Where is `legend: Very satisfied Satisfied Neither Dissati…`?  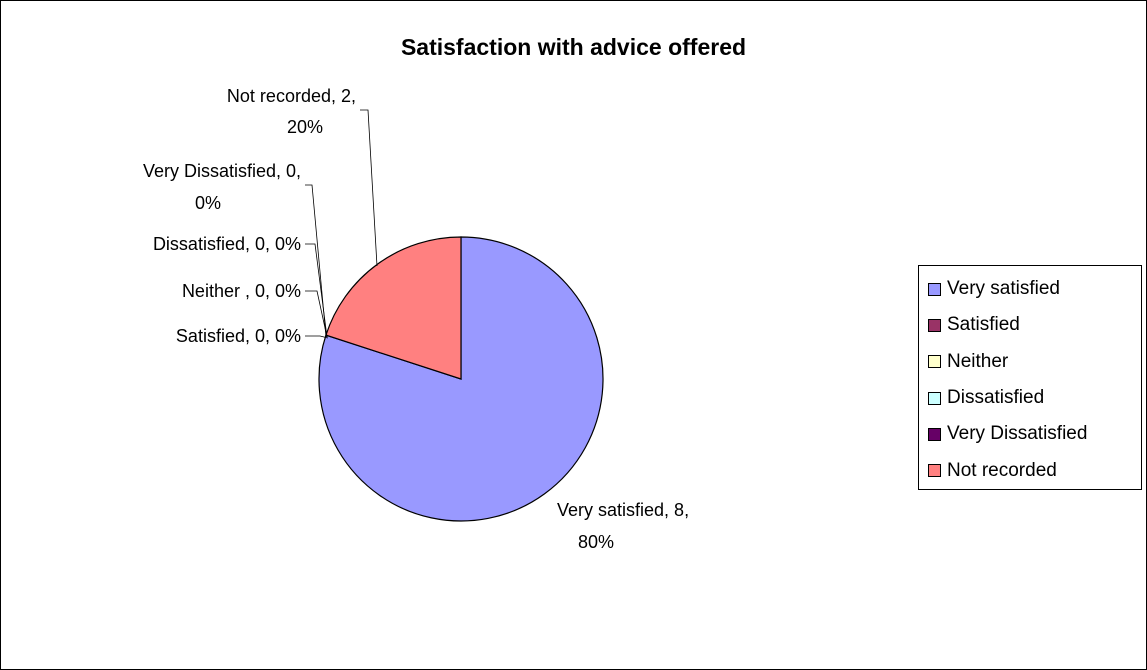 legend: Very satisfied Satisfied Neither Dissati… is located at coordinates (1030, 377).